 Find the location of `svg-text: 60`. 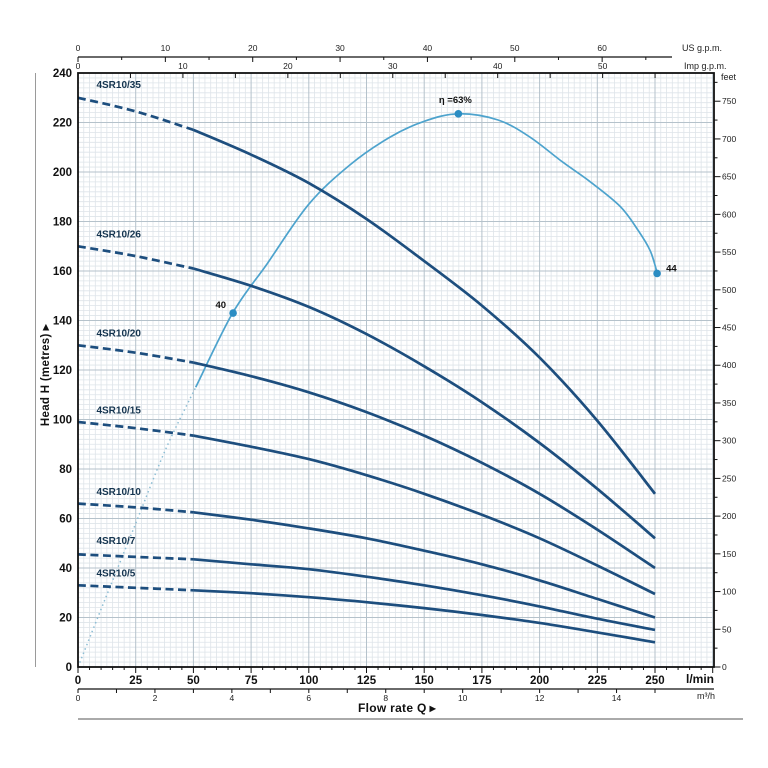

svg-text: 60 is located at coordinates (602, 48).